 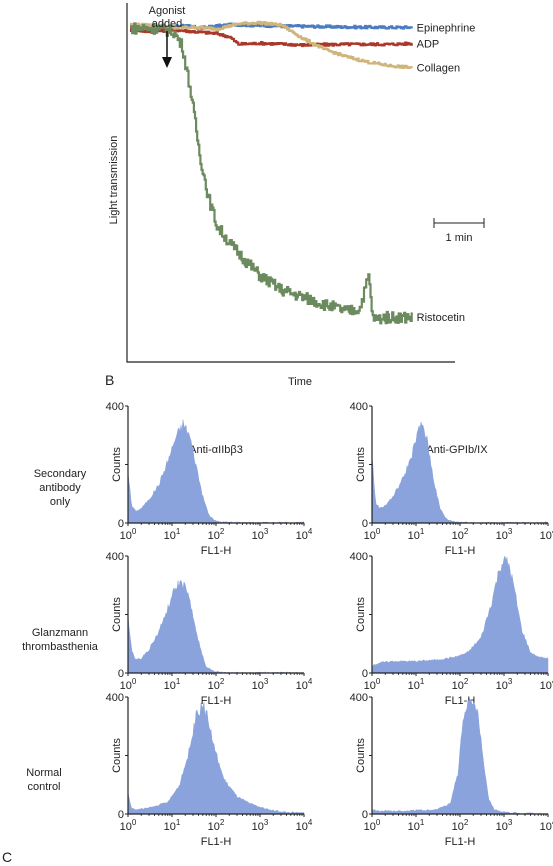 I want to click on series-line-epinephrine, so click(x=271, y=26).